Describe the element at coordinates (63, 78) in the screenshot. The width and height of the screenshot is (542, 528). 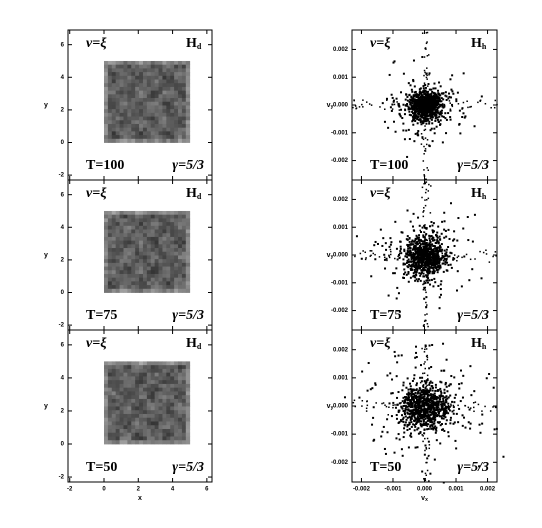
I see `y-tick-label: 4` at that location.